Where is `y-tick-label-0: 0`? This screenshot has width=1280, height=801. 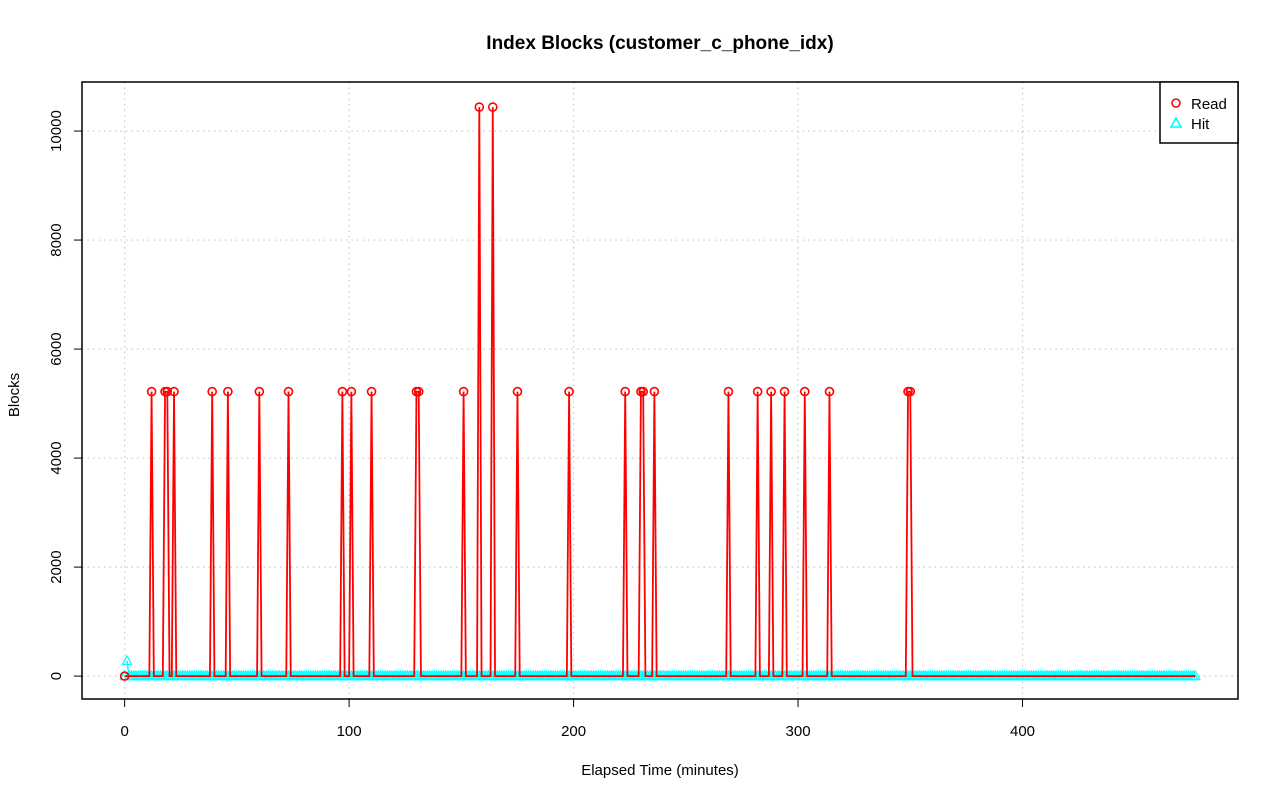
y-tick-label-0: 0 is located at coordinates (56, 676).